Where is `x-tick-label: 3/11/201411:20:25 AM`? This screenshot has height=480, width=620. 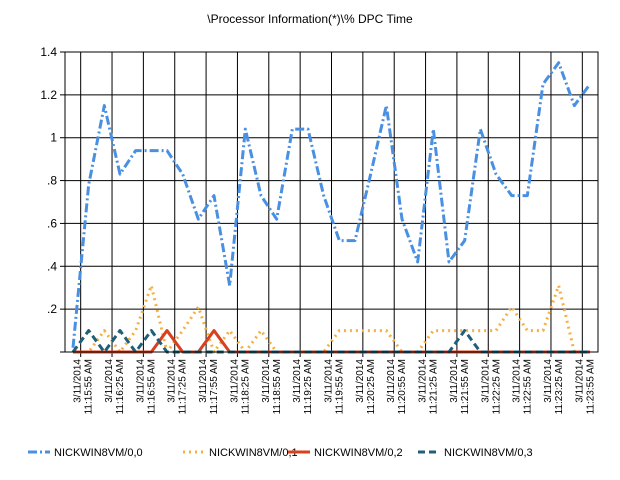 x-tick-label: 3/11/201411:20:25 AM is located at coordinates (366, 387).